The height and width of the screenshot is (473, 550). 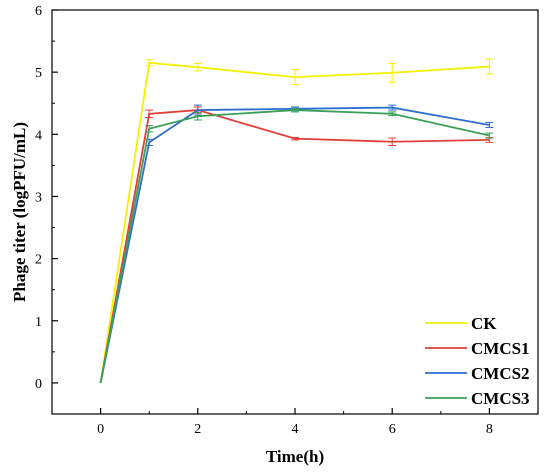 I want to click on legend: CK CMCS1 CMCS2 CMCS3, so click(x=477, y=361).